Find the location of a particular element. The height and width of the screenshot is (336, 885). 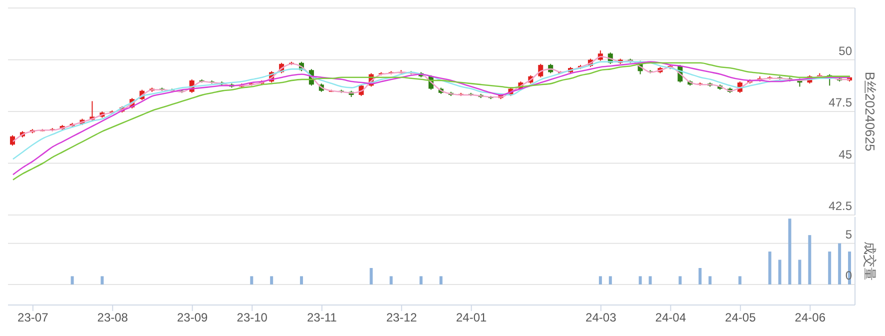

x-tick-label: 23-09 is located at coordinates (192, 317).